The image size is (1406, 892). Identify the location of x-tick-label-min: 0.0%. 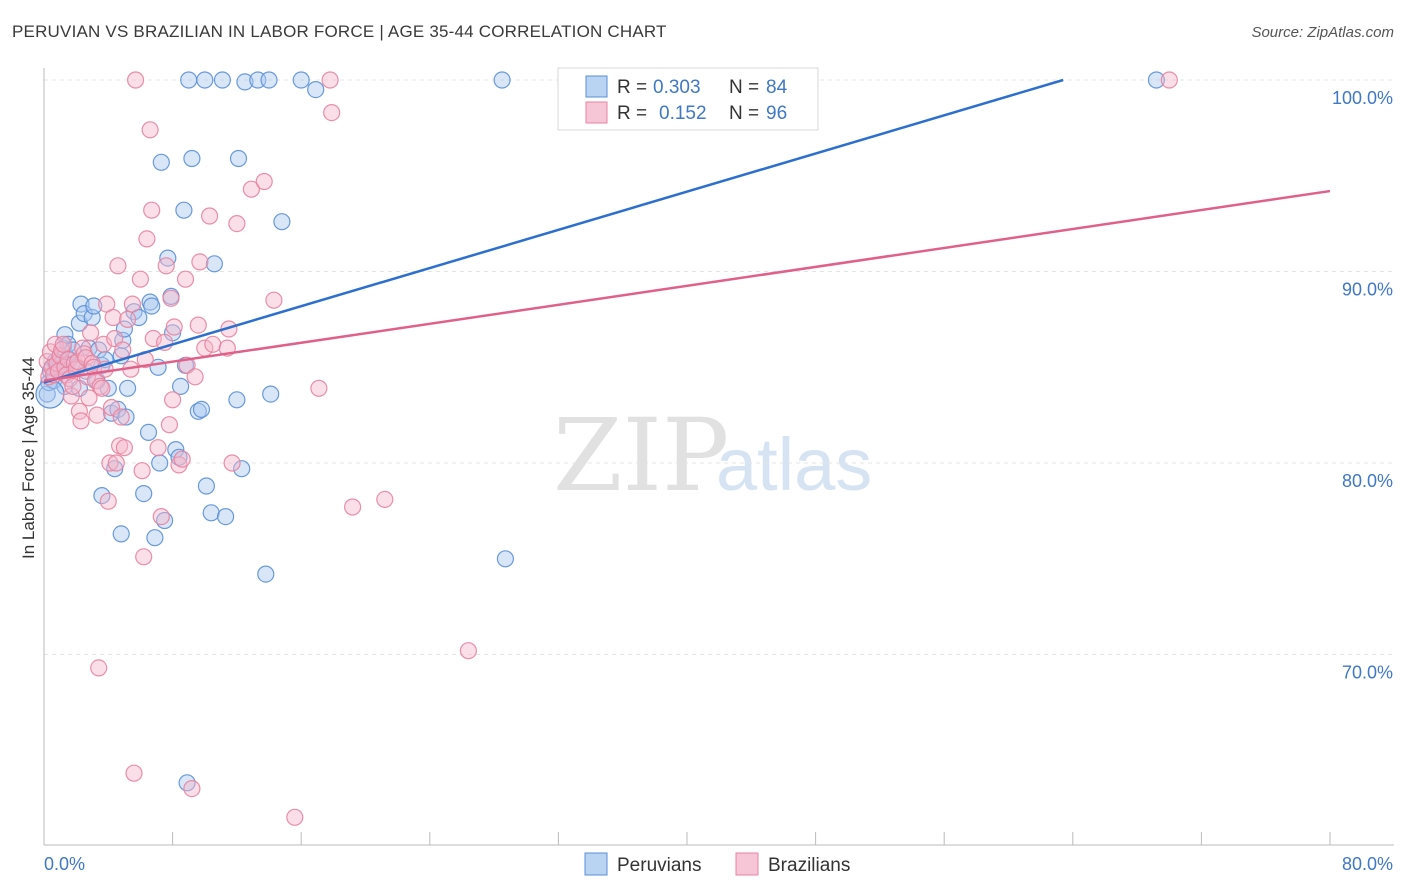
(64, 864).